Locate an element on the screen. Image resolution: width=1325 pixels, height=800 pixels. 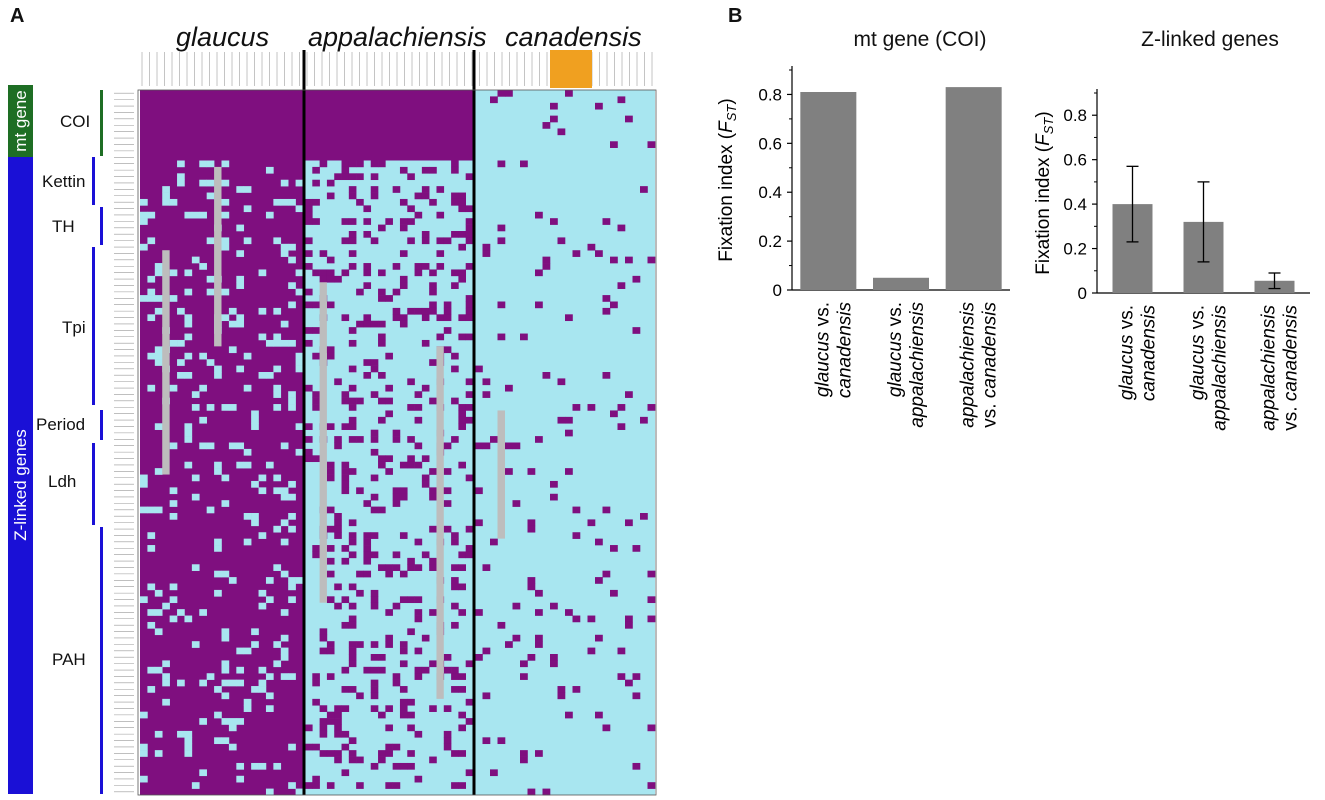
sidebar-mt-block: mt gene is located at coordinates (20, 121).